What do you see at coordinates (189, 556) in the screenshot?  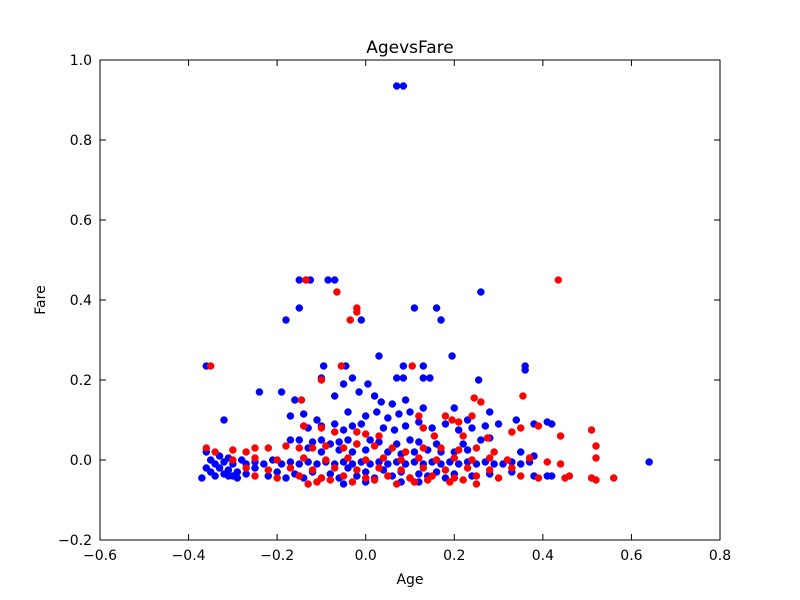 I see `x-tick-label: −0.4` at bounding box center [189, 556].